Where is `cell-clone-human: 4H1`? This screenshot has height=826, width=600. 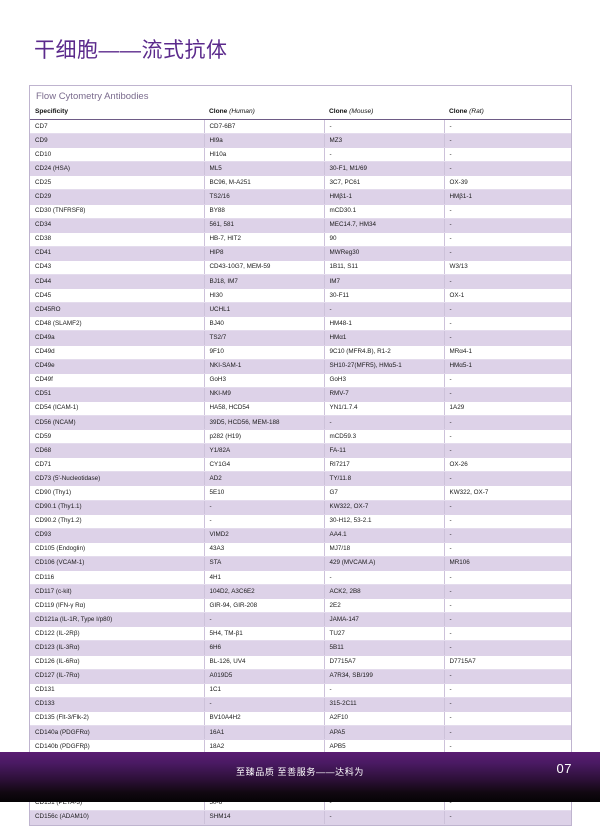 cell-clone-human: 4H1 is located at coordinates (264, 578).